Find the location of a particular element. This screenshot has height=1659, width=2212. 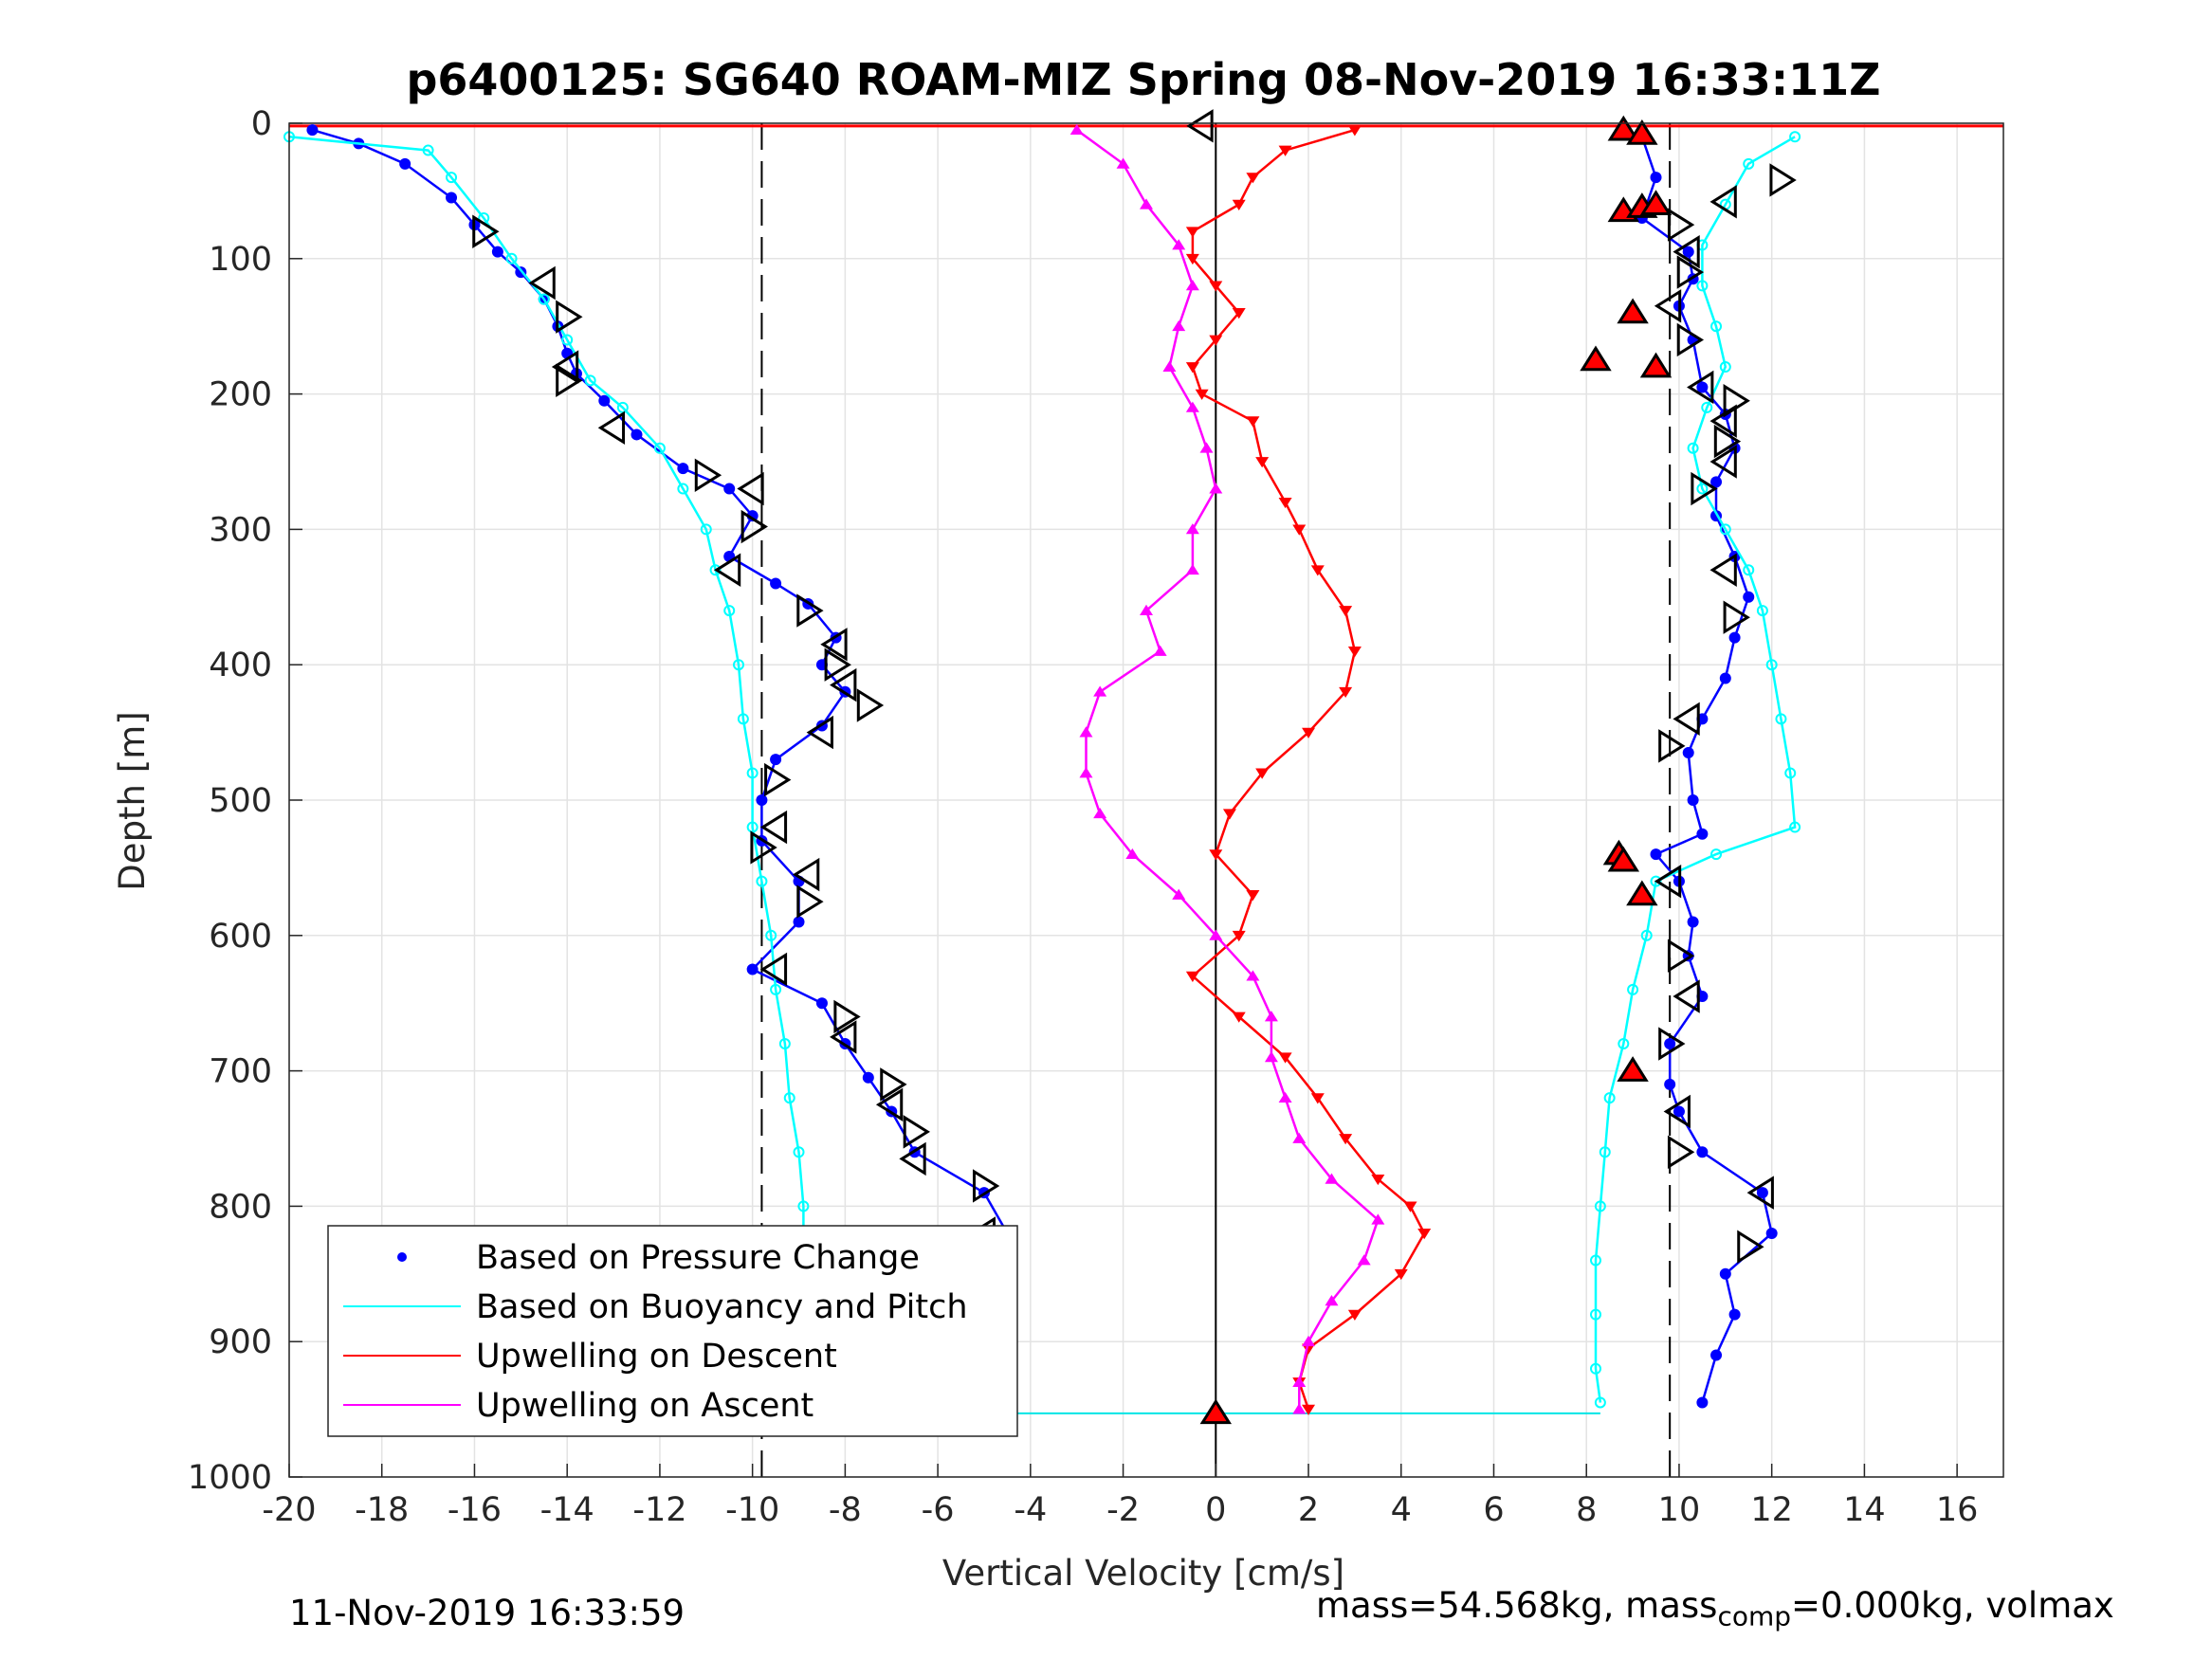

legend-box is located at coordinates (672, 1331).